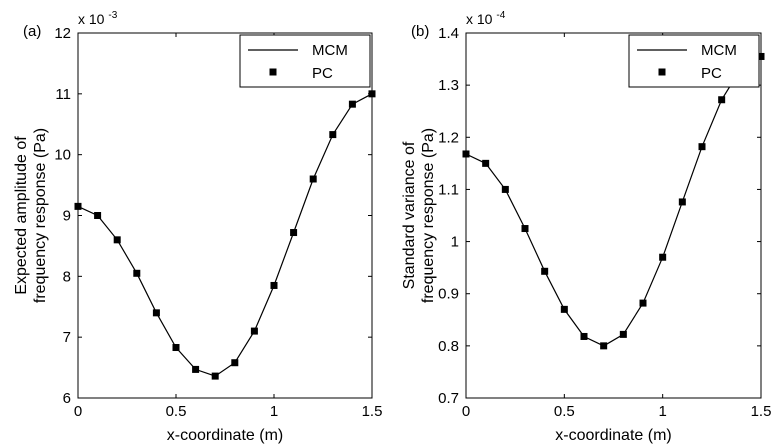  Describe the element at coordinates (62, 155) in the screenshot. I see `y-tick-label: 10` at that location.